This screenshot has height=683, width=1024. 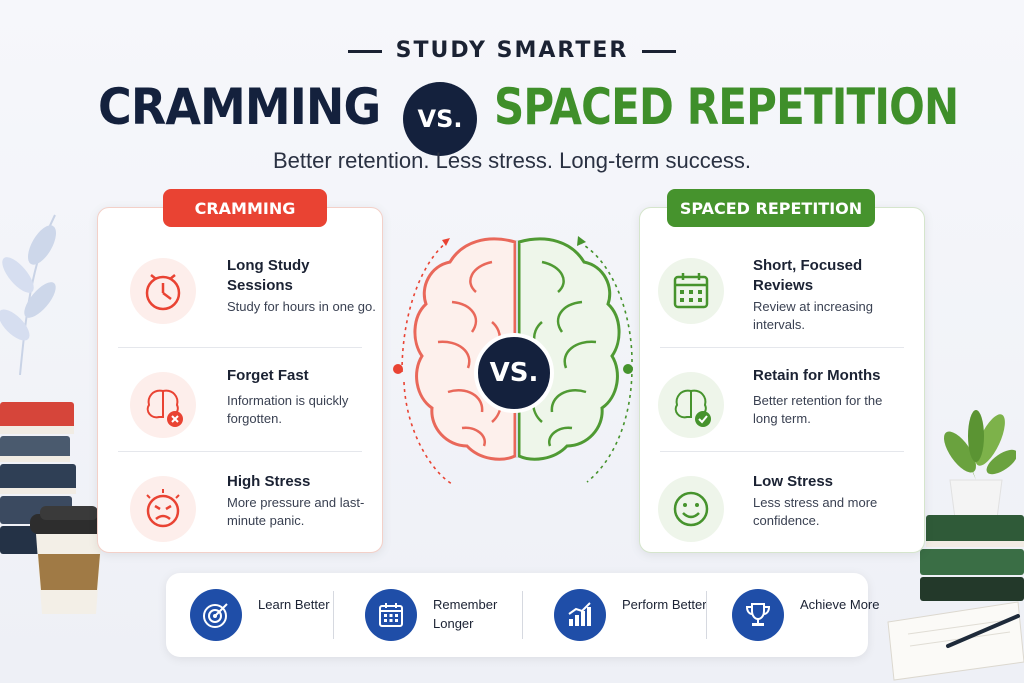 I want to click on item-title: Long Study Sessions, so click(x=268, y=275).